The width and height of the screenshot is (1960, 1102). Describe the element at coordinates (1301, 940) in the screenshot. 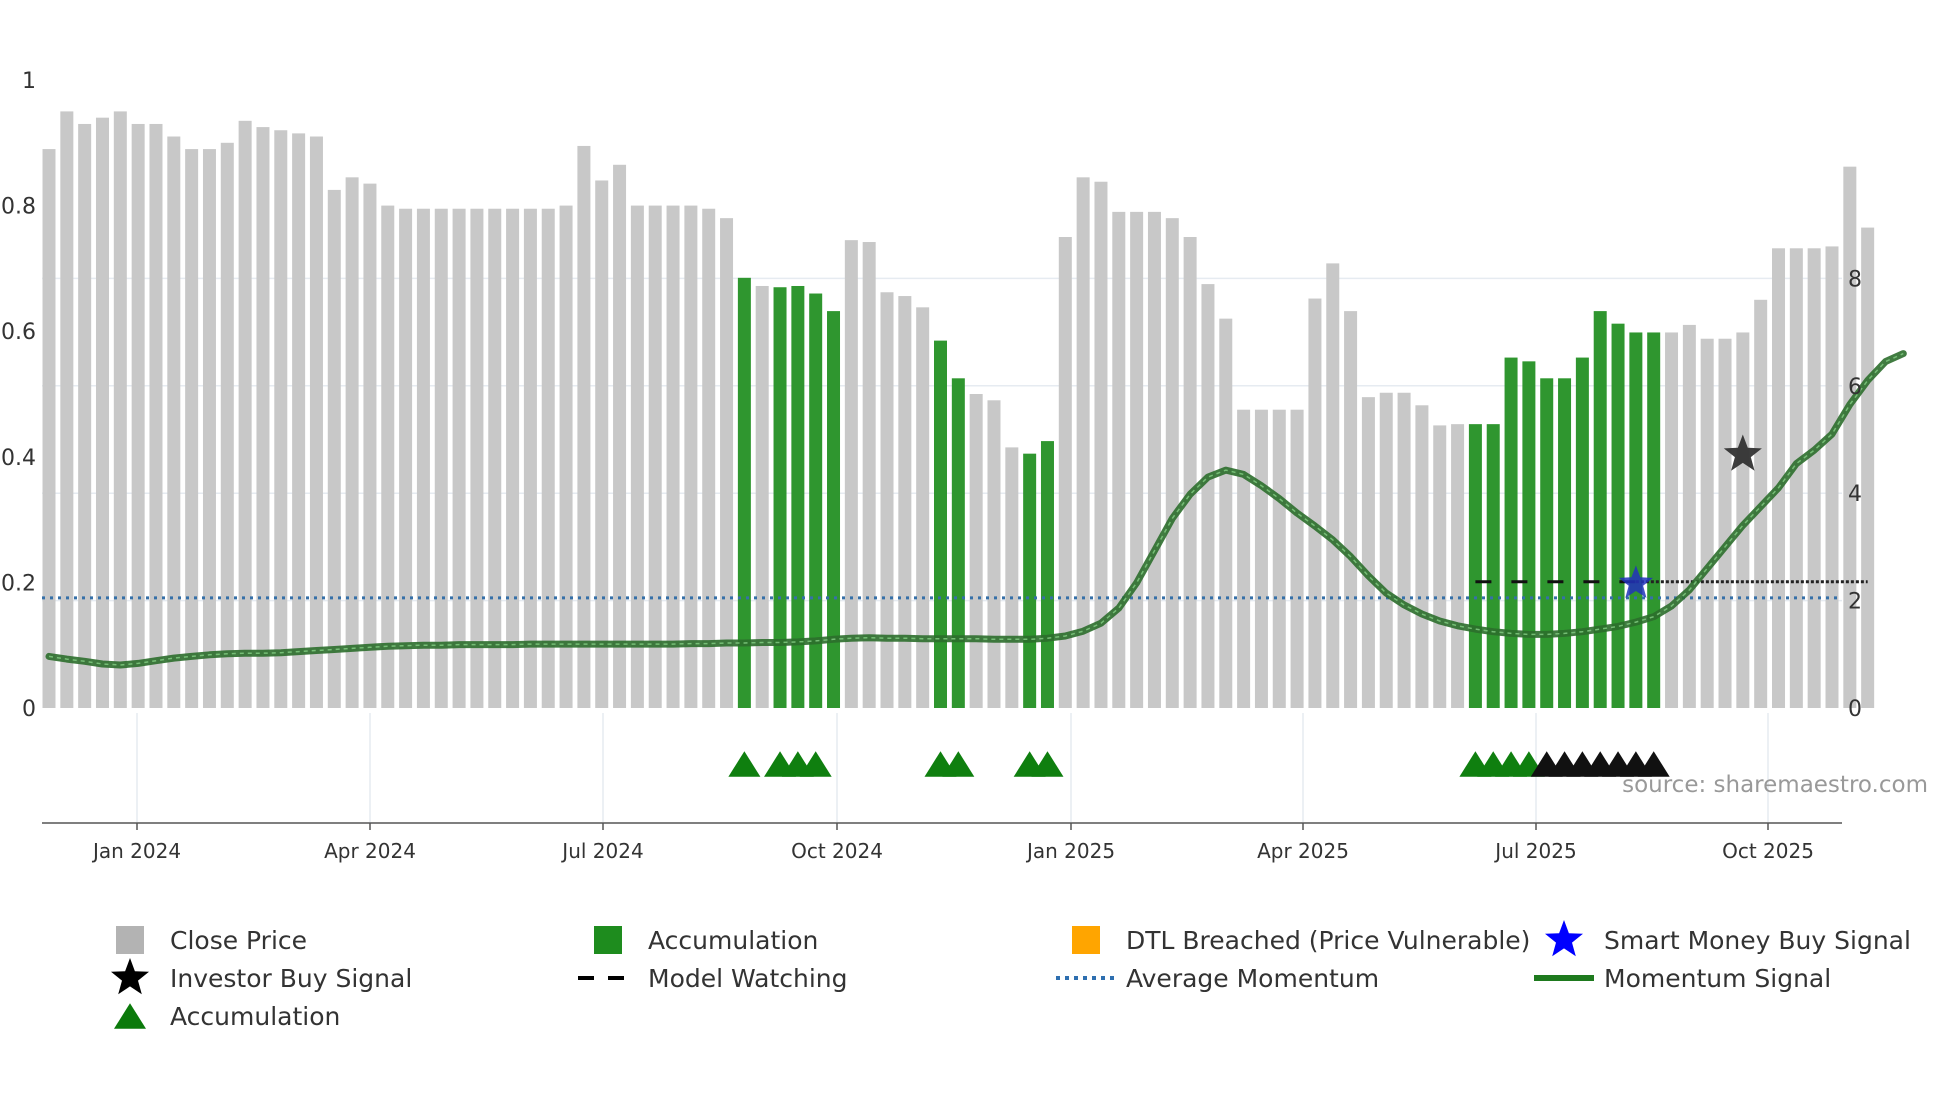

I see `legend-item: DTL Breached (Price Vulnerable)` at that location.